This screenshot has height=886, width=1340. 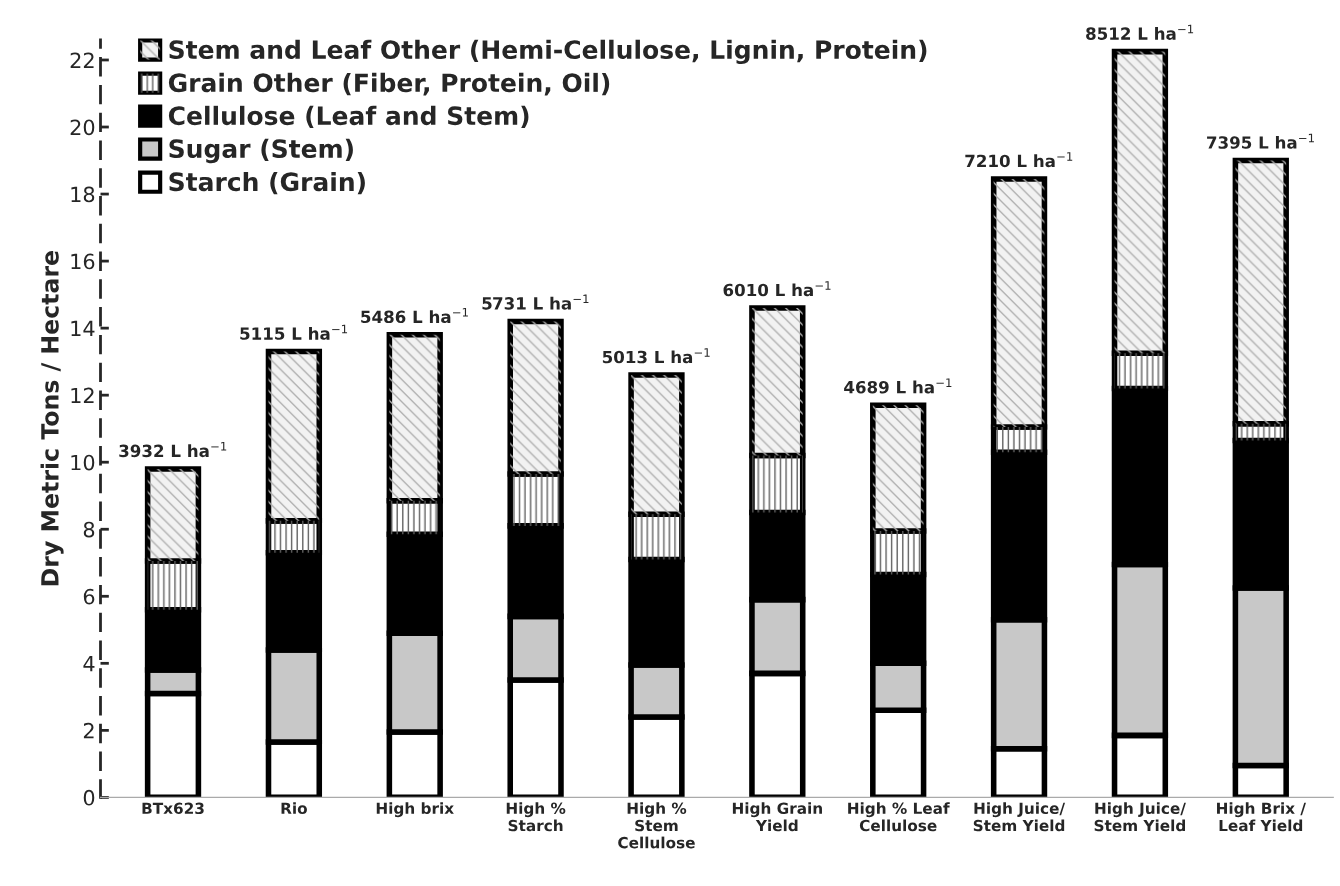 I want to click on y-tick-label: 16, so click(x=83, y=261).